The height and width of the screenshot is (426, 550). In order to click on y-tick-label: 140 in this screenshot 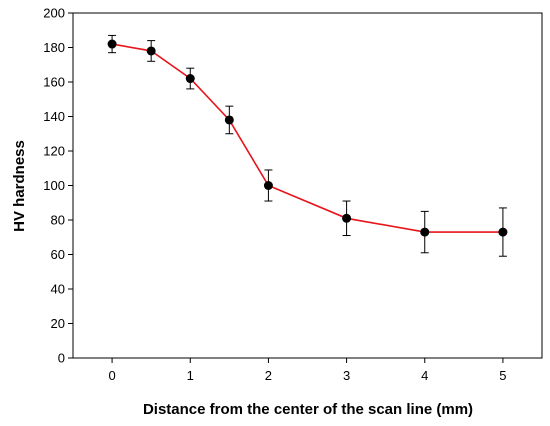, I will do `click(54, 116)`.